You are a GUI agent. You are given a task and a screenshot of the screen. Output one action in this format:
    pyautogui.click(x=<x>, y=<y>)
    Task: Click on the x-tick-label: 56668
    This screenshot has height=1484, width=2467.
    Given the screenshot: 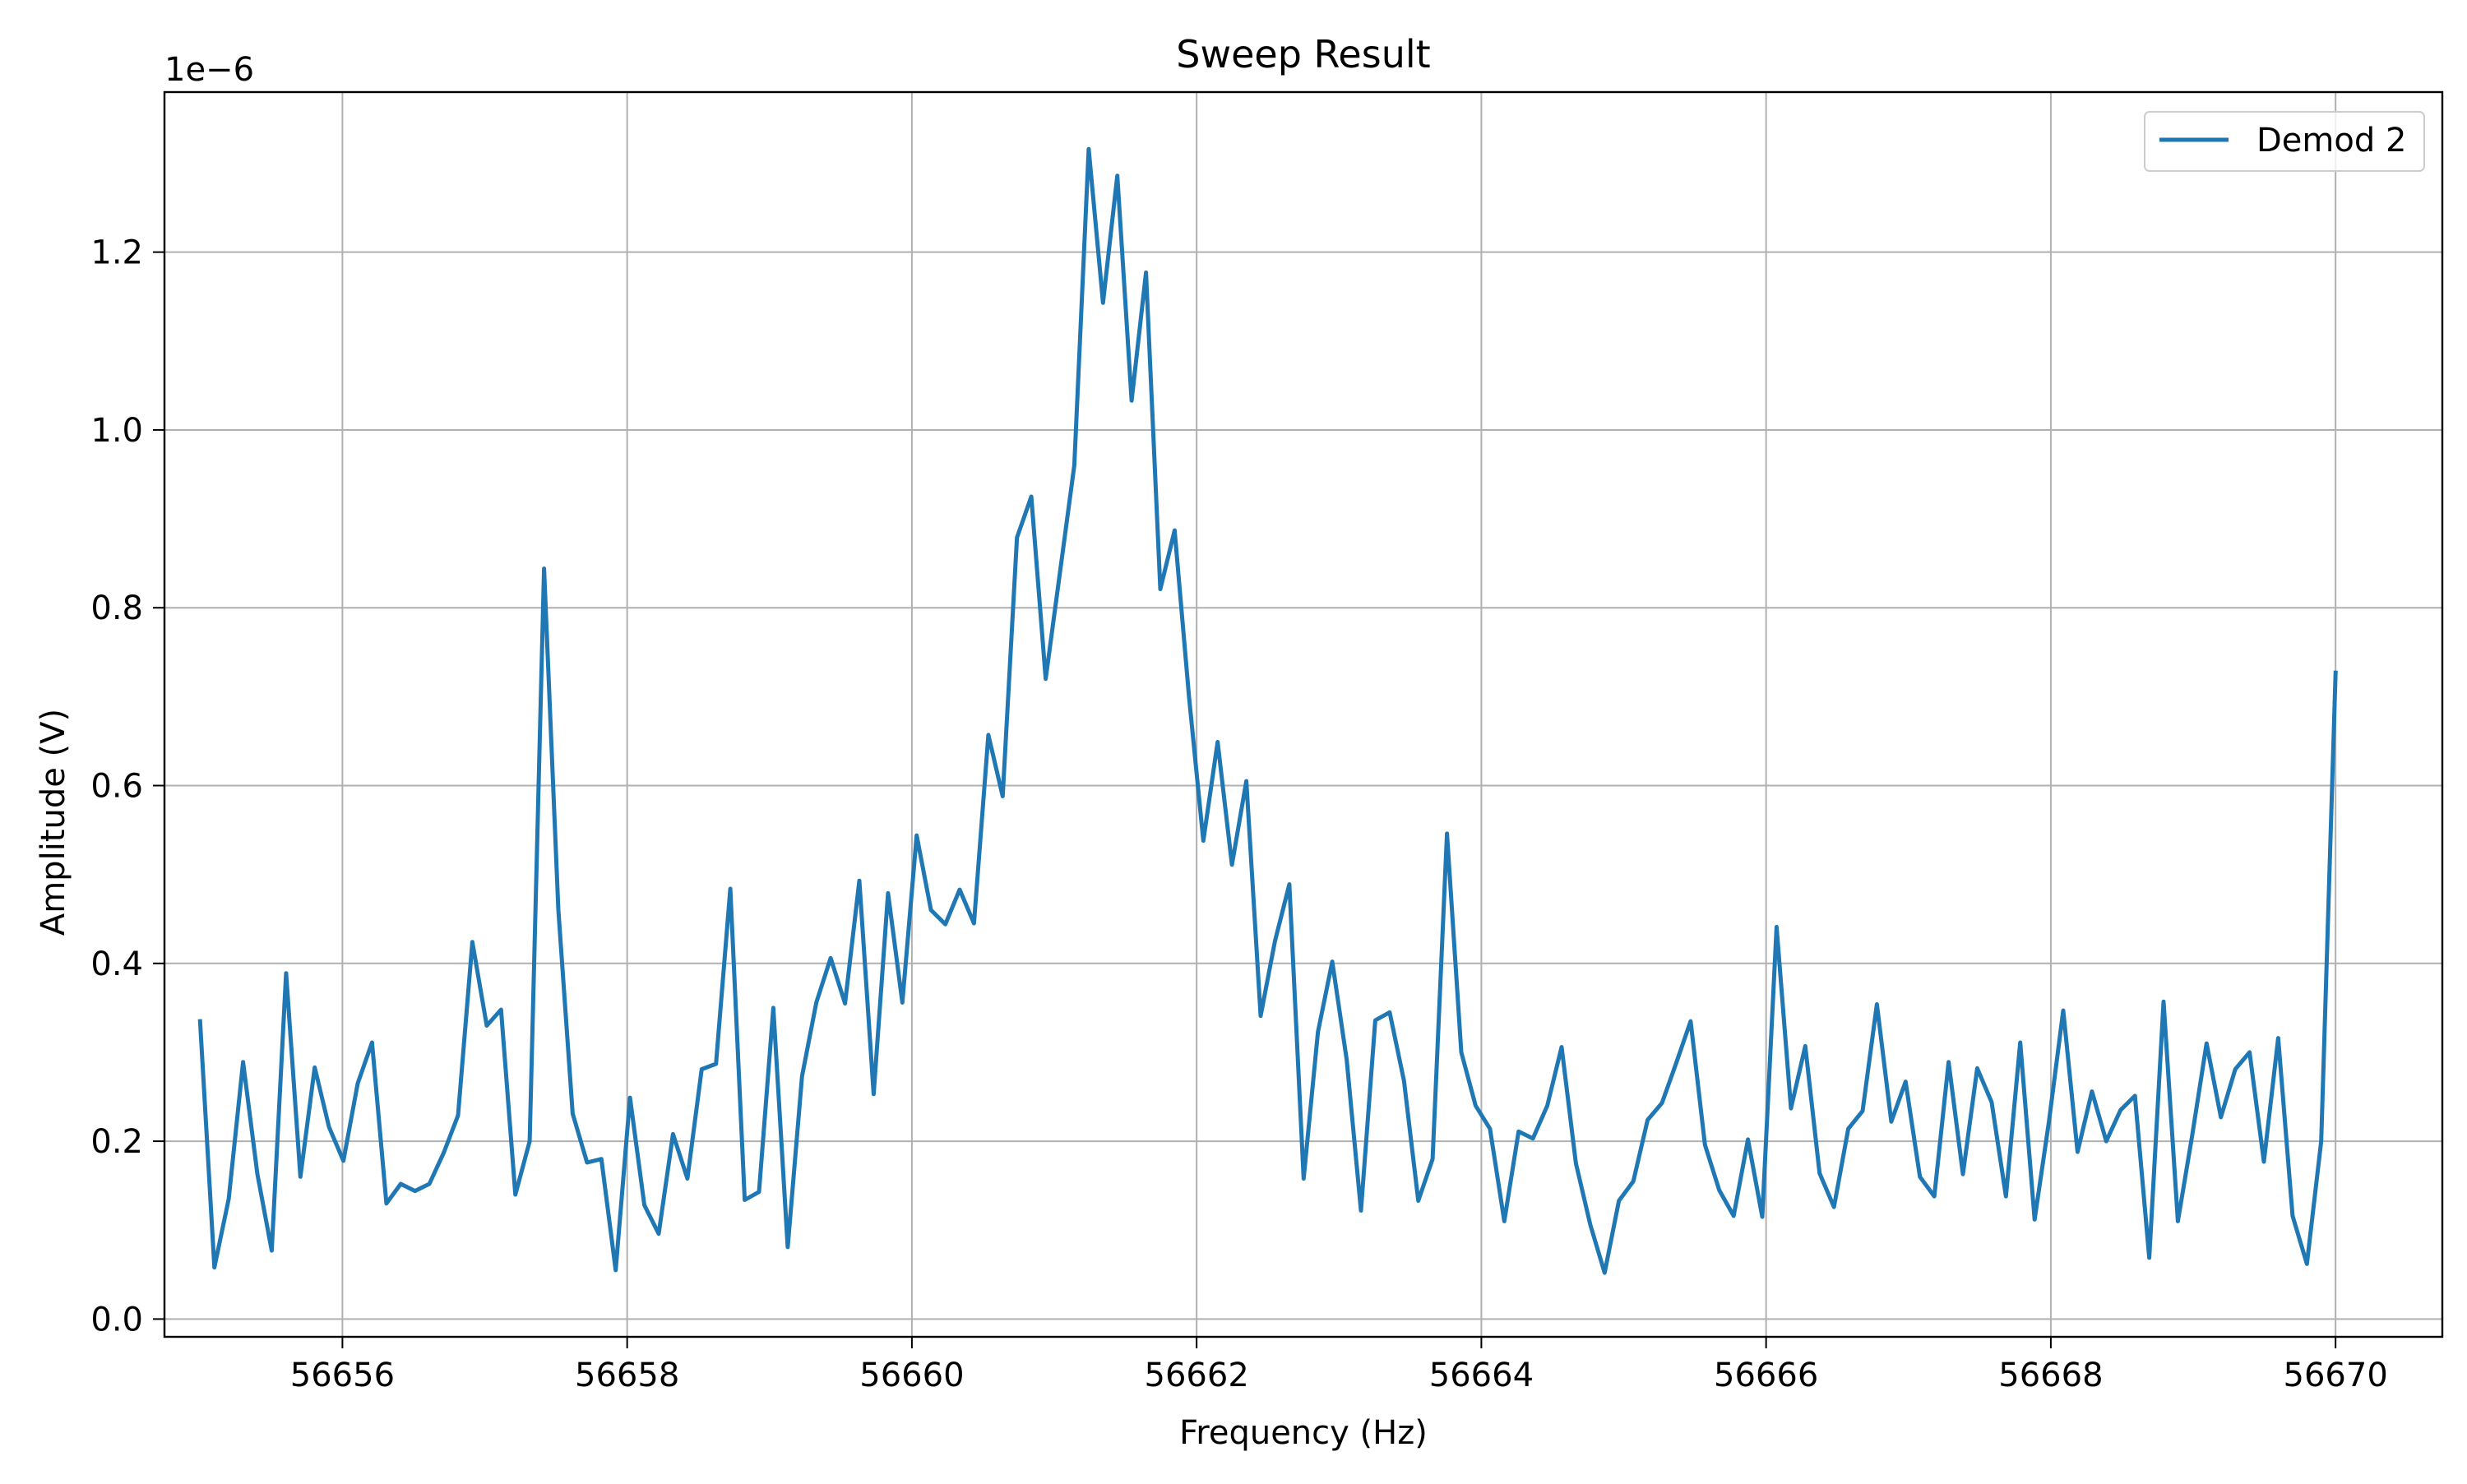 What is the action you would take?
    pyautogui.click(x=2050, y=1376)
    